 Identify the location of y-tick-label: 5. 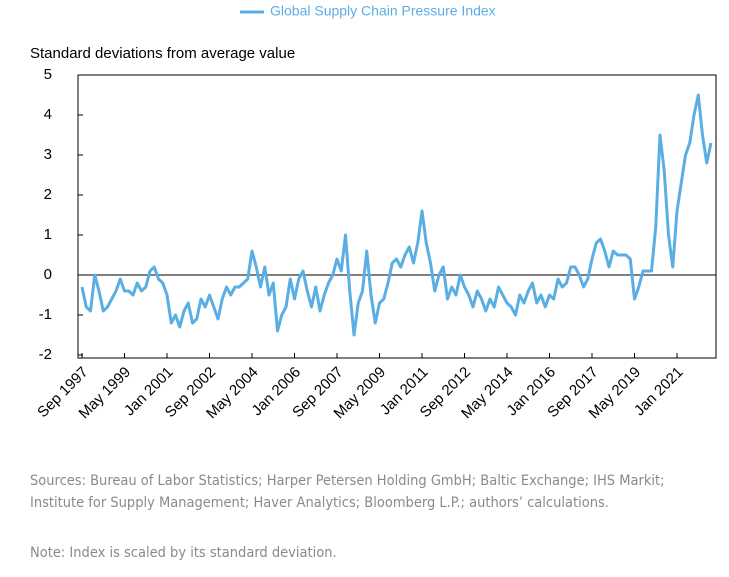
(48, 74).